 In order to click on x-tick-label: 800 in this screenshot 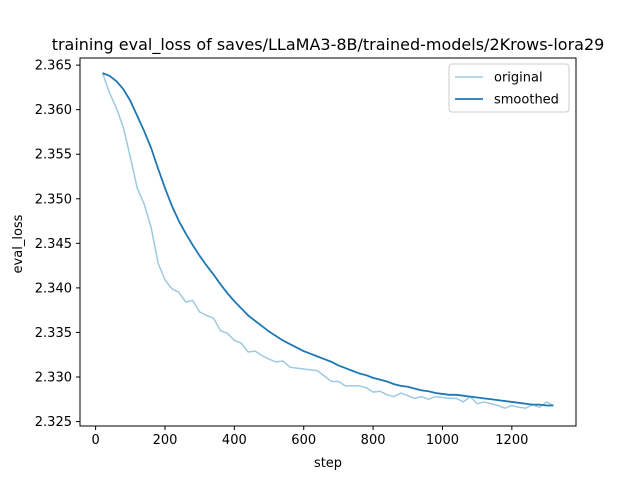, I will do `click(373, 440)`.